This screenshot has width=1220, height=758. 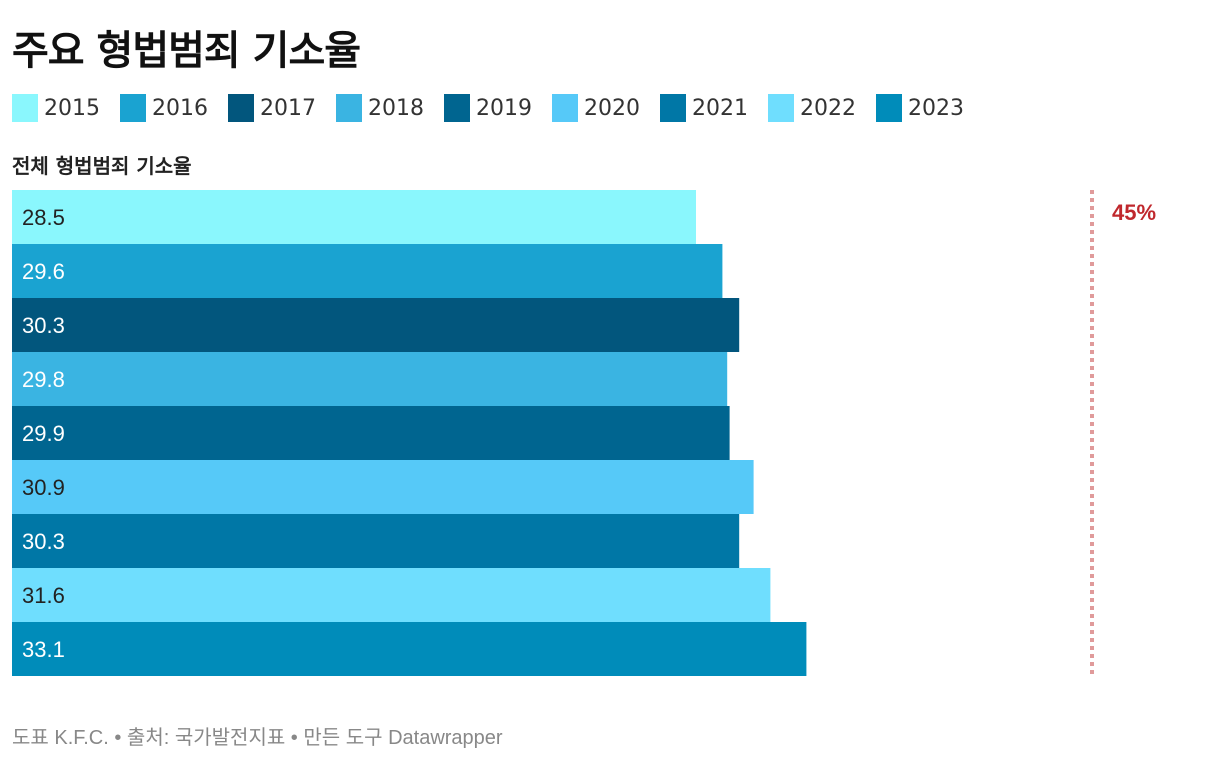 I want to click on bar-value-label-2017: 30.3, so click(x=43, y=325).